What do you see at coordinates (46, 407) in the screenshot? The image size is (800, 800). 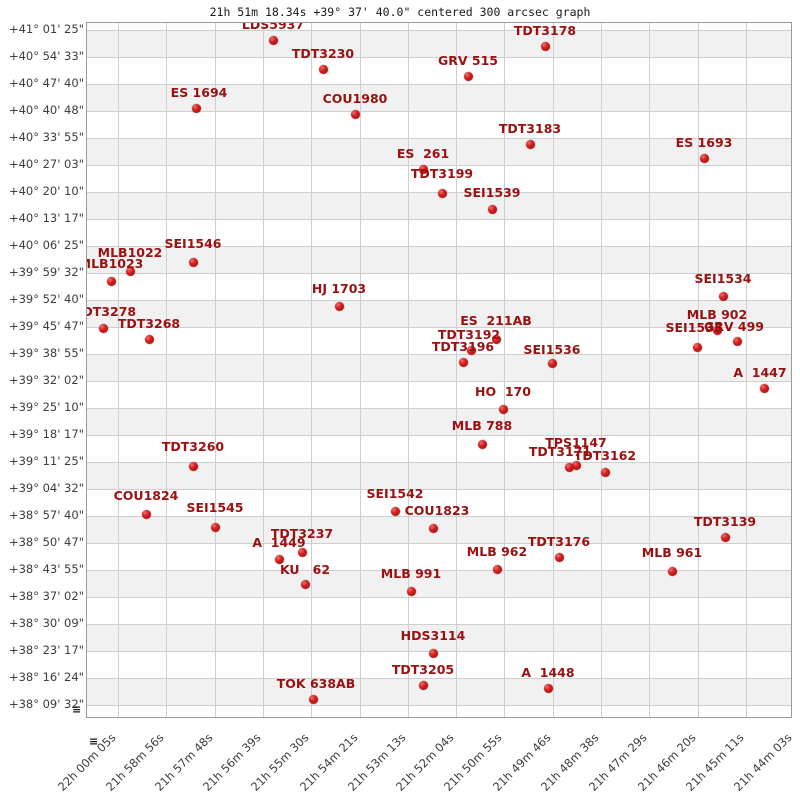 I see `y-tick-label: +39° 25' 10"` at bounding box center [46, 407].